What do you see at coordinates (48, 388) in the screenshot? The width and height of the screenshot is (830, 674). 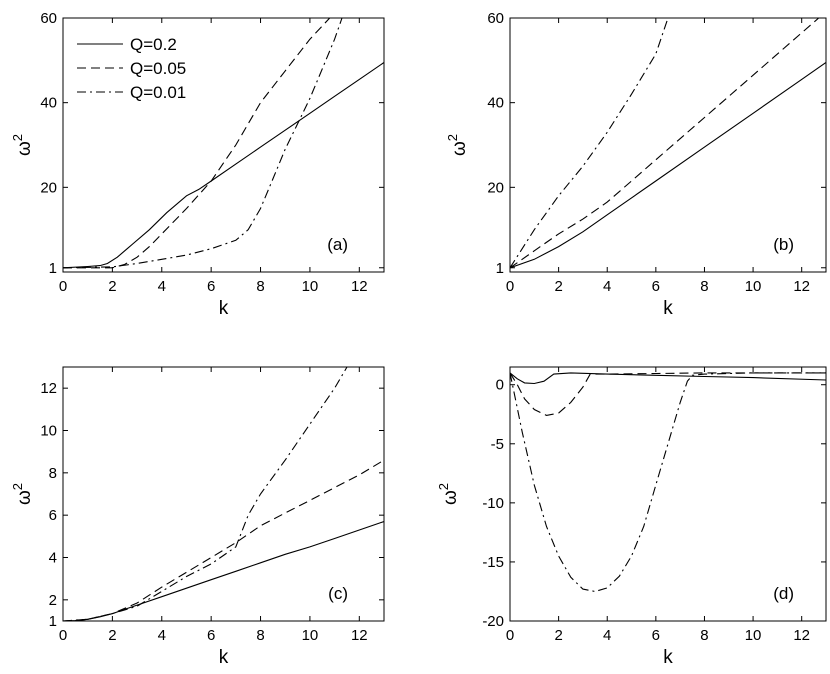 I see `y-tick-label: 12` at bounding box center [48, 388].